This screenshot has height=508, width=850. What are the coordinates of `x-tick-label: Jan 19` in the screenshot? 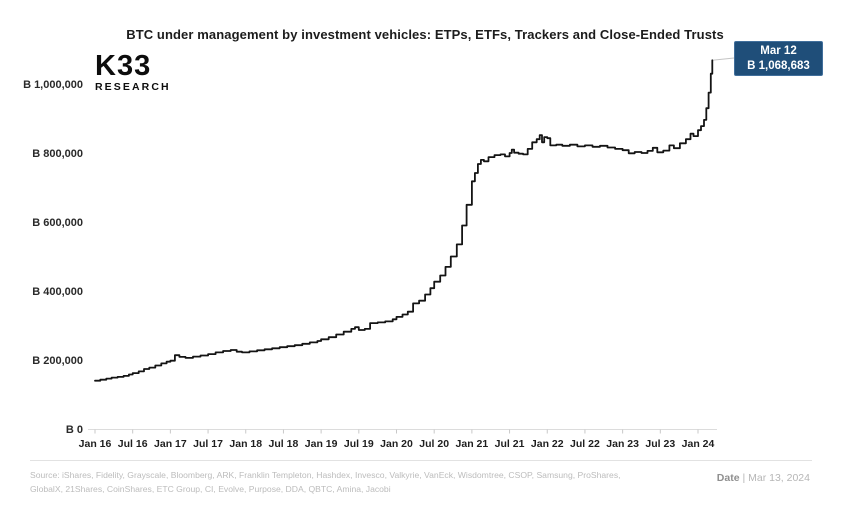 It's located at (321, 444).